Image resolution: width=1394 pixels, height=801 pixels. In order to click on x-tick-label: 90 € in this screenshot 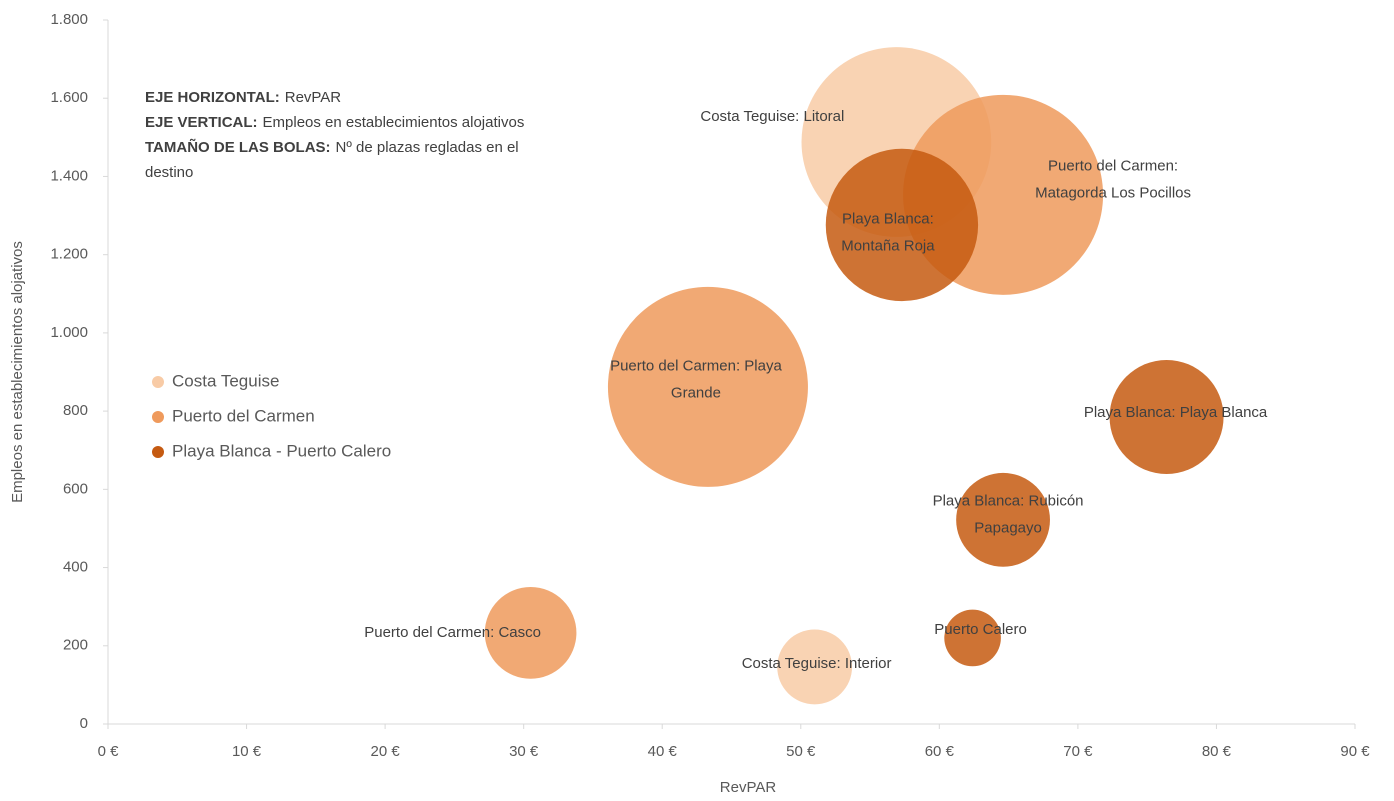, I will do `click(1355, 751)`.